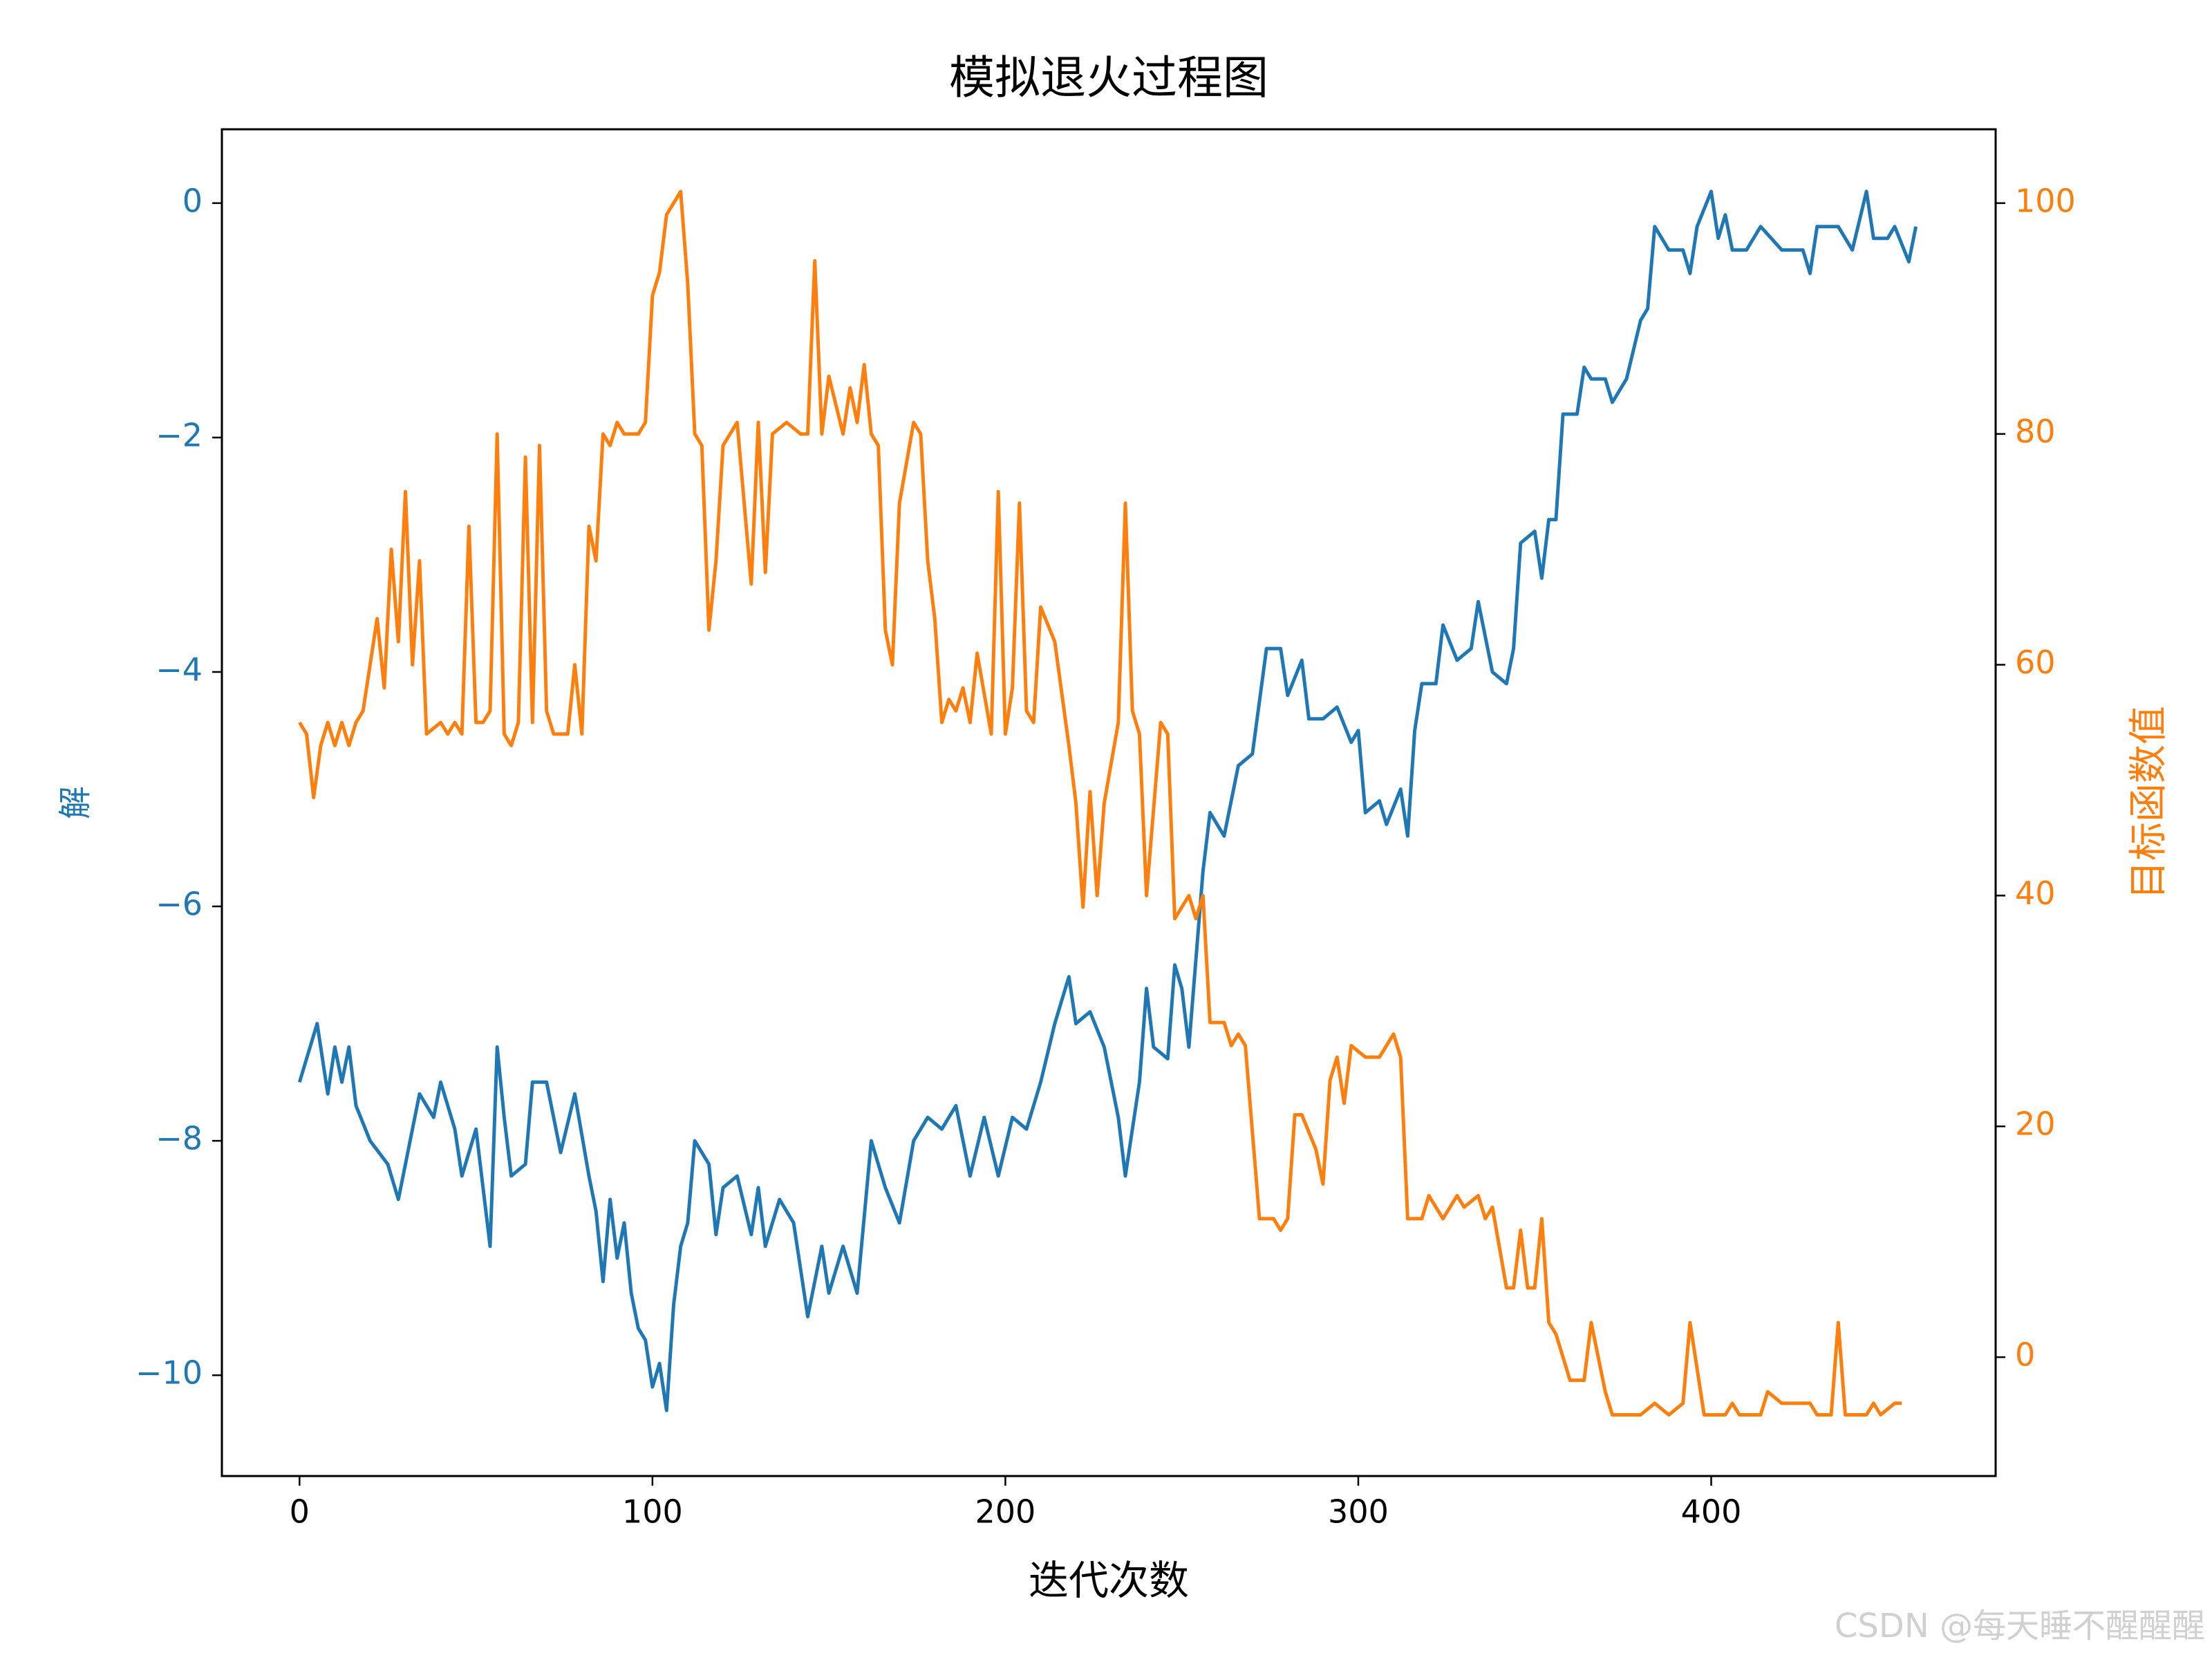 The width and height of the screenshot is (2212, 1662). What do you see at coordinates (1108, 78) in the screenshot?
I see `chart-title: 模拟退火过程图` at bounding box center [1108, 78].